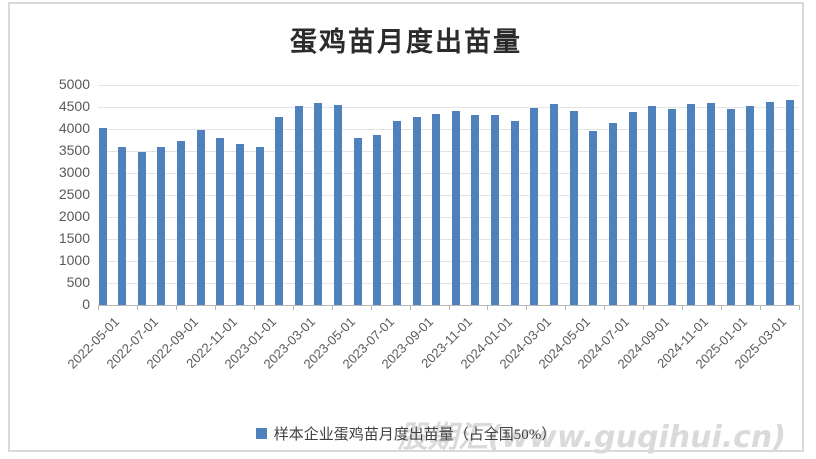  Describe the element at coordinates (406, 42) in the screenshot. I see `chart-title: 蛋鸡苗月度出苗量` at that location.